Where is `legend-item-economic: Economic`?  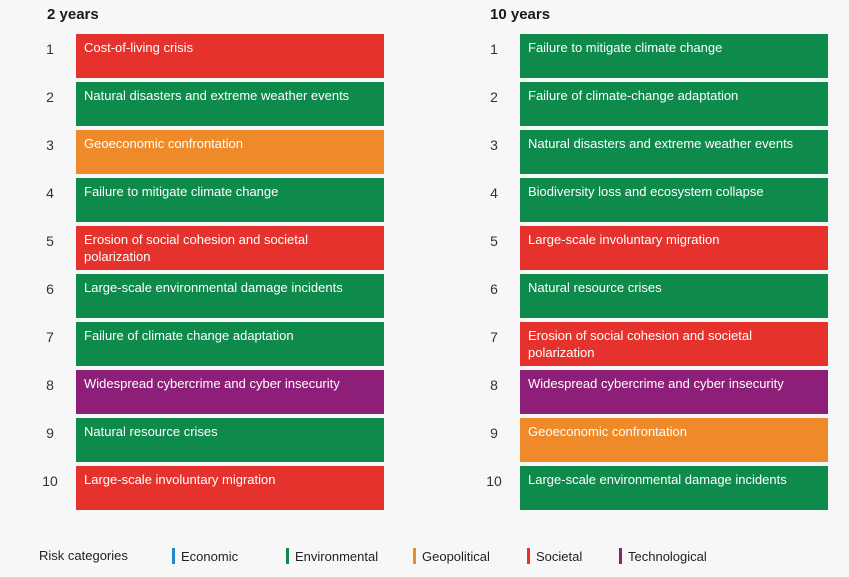
legend-item-economic: Economic is located at coordinates (205, 556).